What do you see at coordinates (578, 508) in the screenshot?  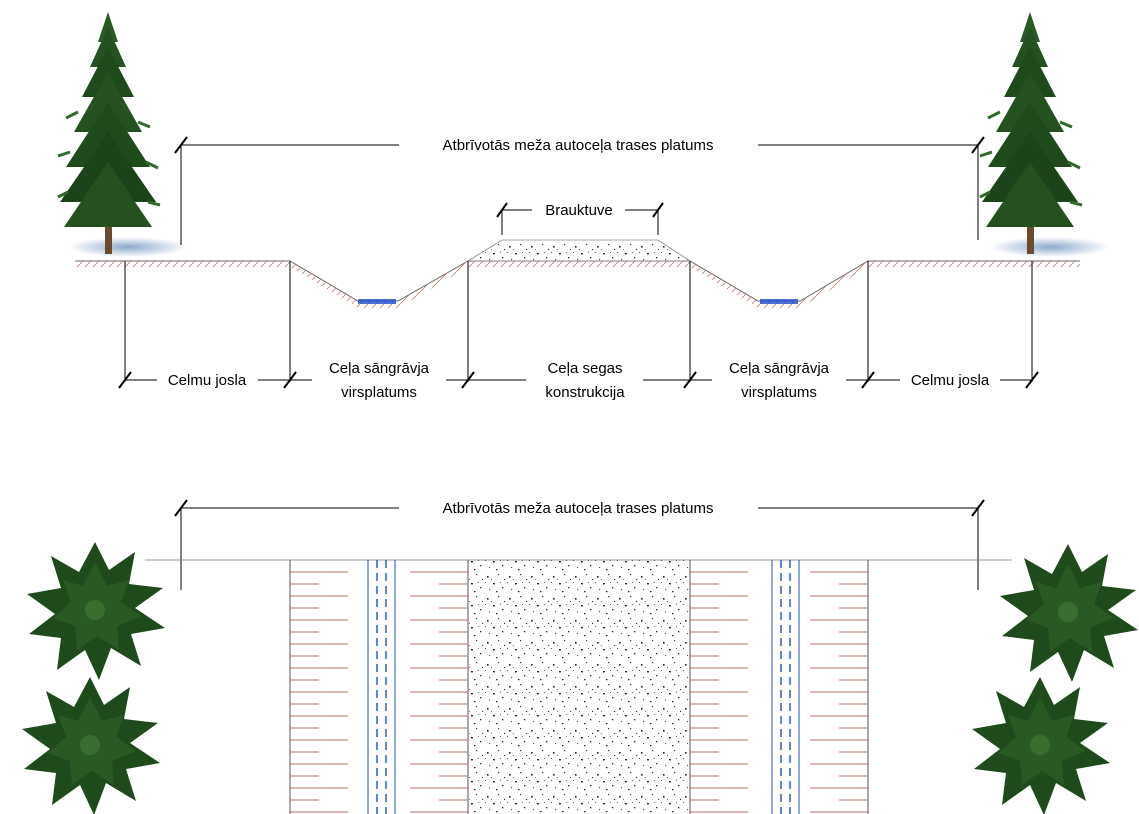 I see `plan-cleared-width-label: Atbrīvotās meža autoceļa trases platums` at bounding box center [578, 508].